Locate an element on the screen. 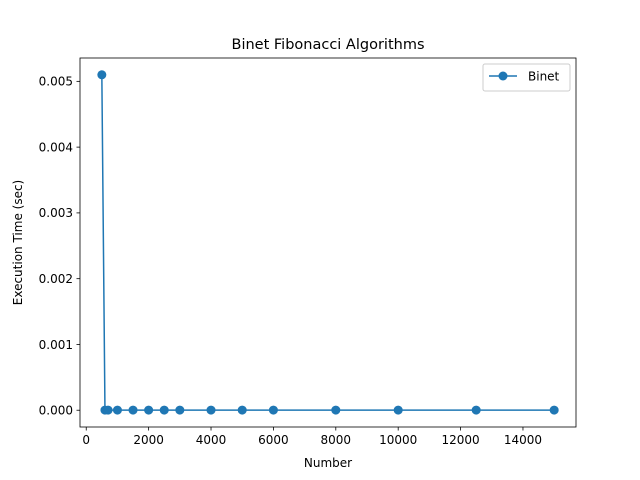  y-tick-label: 0.002 is located at coordinates (56, 279).